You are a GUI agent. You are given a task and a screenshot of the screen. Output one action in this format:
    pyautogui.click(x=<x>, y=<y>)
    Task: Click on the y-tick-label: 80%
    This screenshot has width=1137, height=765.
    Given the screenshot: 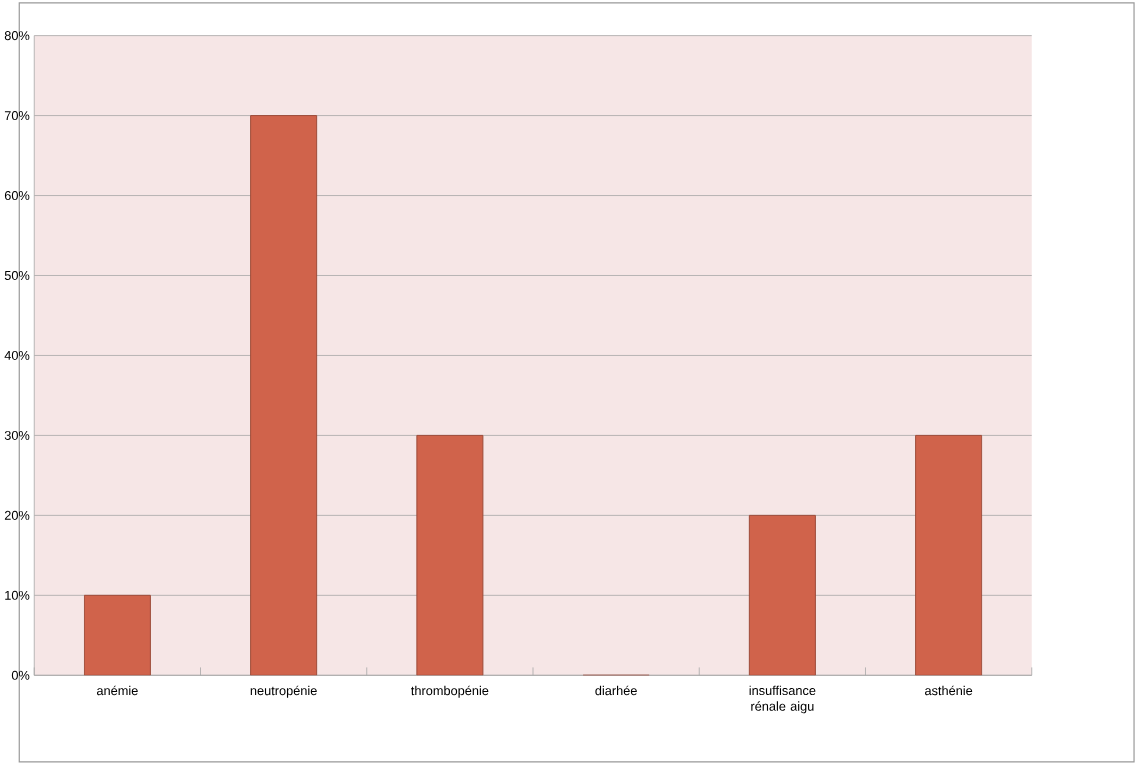 What is the action you would take?
    pyautogui.click(x=17, y=36)
    